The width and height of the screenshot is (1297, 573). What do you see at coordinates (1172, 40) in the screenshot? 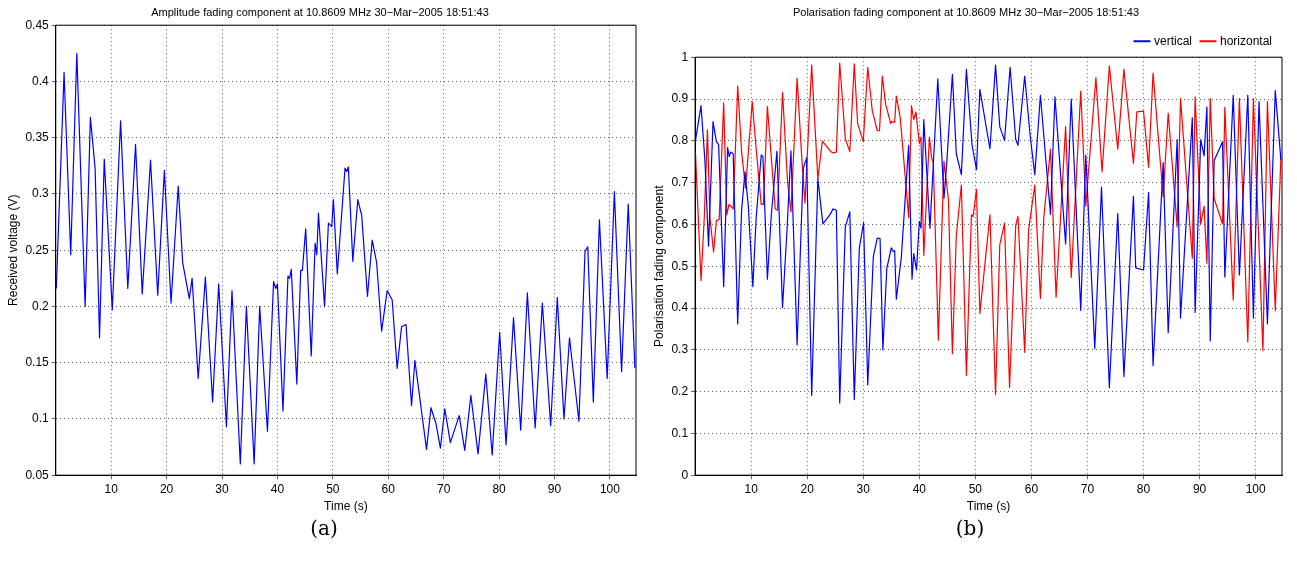
I see `legend-label: vertical` at bounding box center [1172, 40].